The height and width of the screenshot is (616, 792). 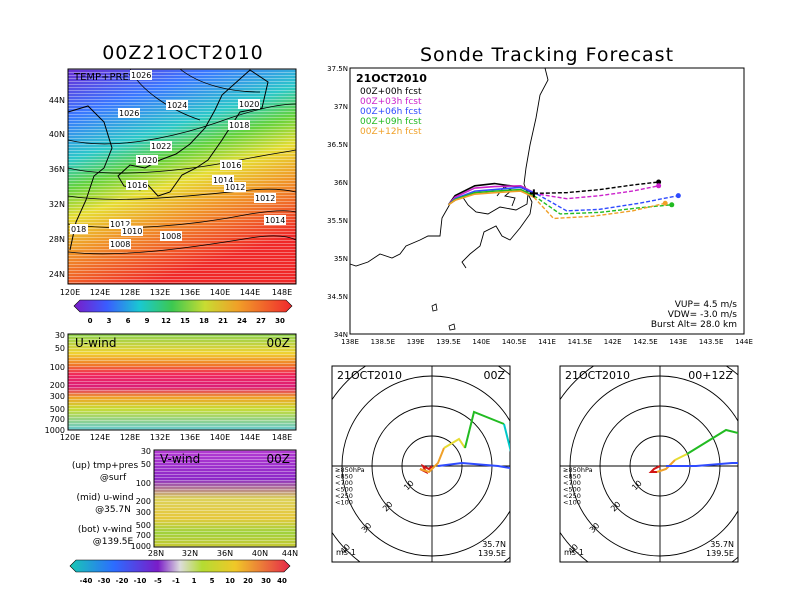 What do you see at coordinates (261, 321) in the screenshot?
I see `temp-colorbar-label: 27` at bounding box center [261, 321].